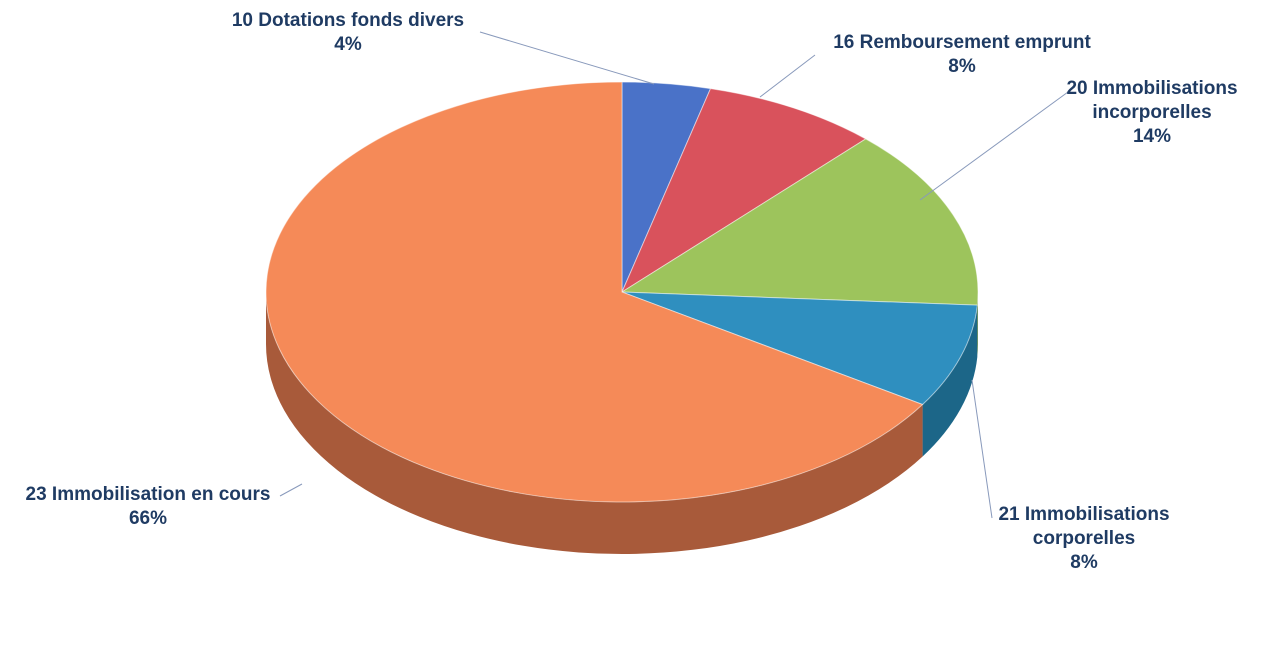 This screenshot has height=658, width=1266. Describe the element at coordinates (962, 54) in the screenshot. I see `slice-label-2: 16 Remboursement emprunt 8%` at that location.